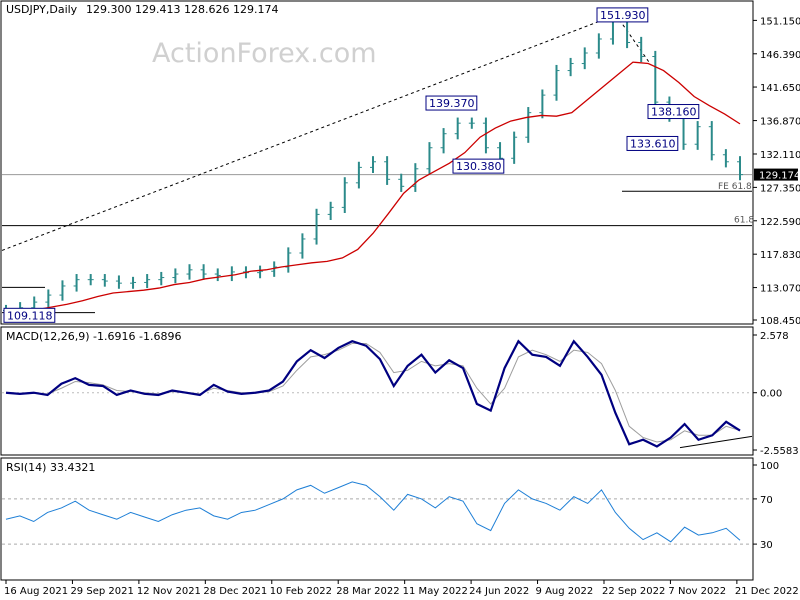 Image resolution: width=800 pixels, height=600 pixels. I want to click on time-tick-label: 28 Dec 2021, so click(235, 591).